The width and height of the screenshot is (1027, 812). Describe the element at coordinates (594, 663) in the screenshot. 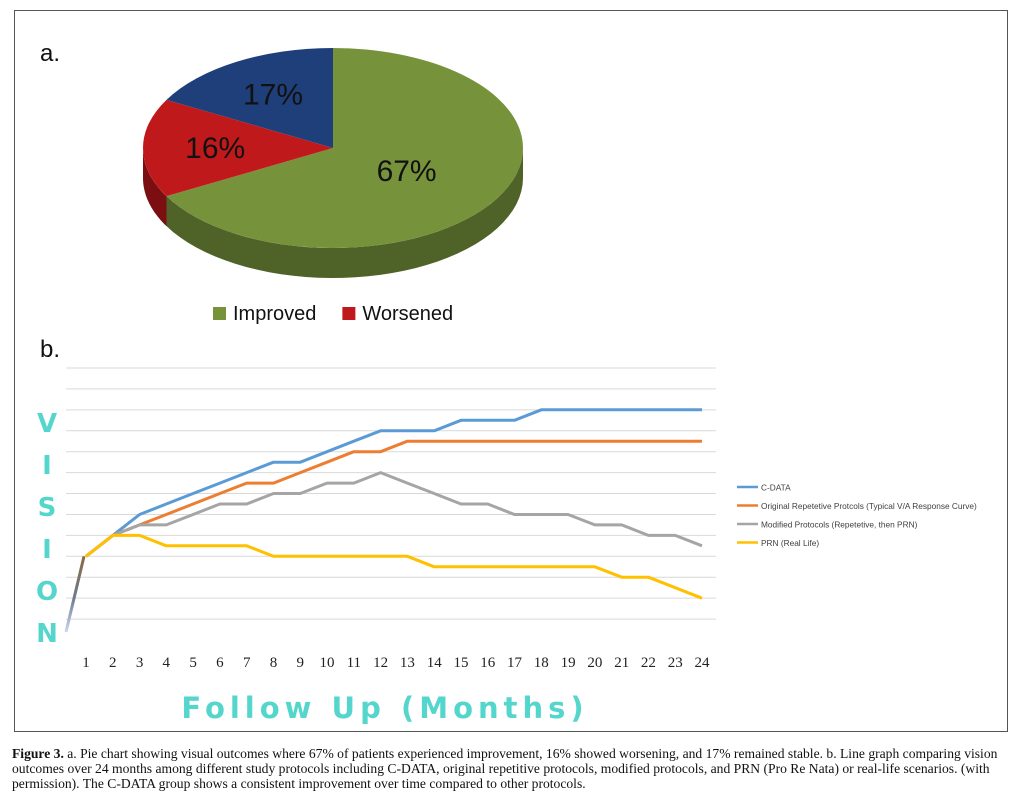

I see `x-tick-label: 20` at that location.